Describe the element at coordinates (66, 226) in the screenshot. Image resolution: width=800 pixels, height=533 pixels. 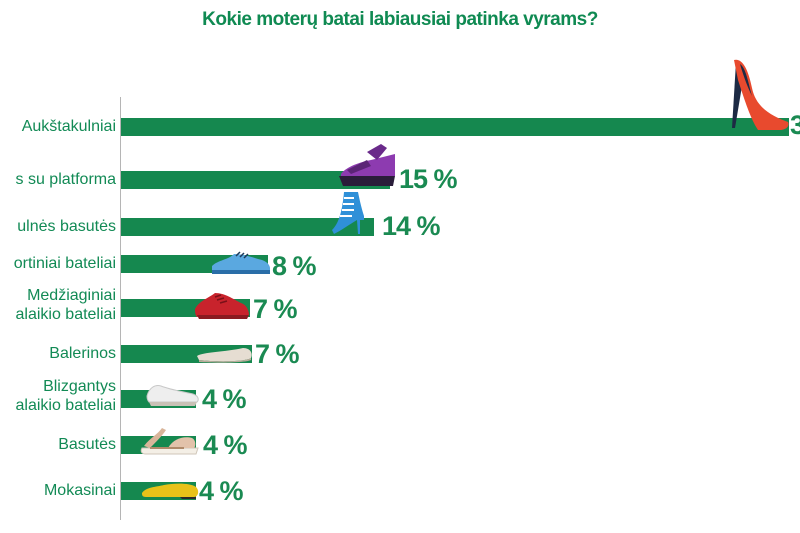
I see `category-label: ulnės basutės` at that location.